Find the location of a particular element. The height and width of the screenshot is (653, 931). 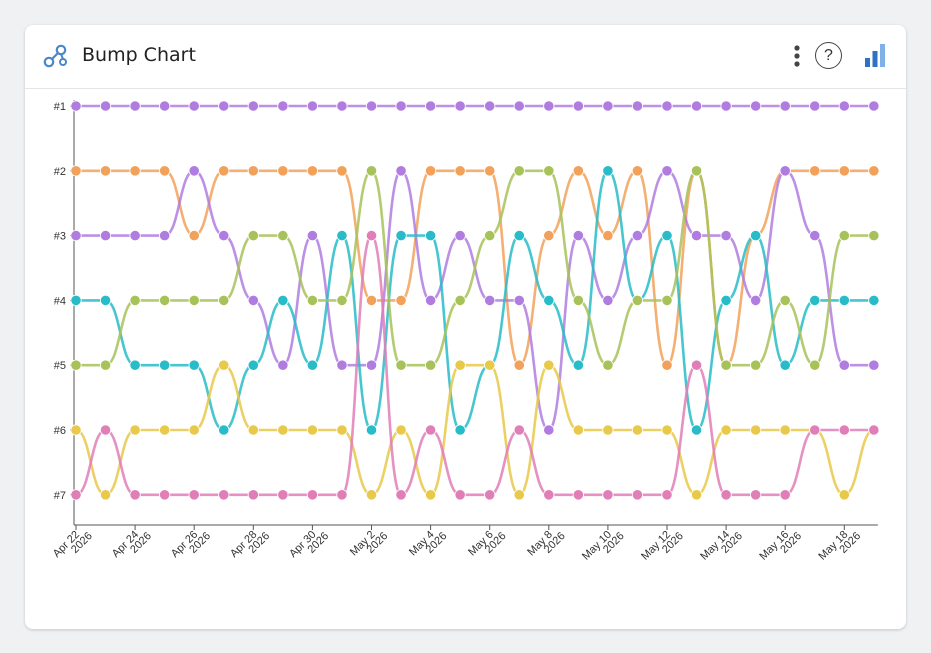

y-tick-label: #4 is located at coordinates (60, 301).